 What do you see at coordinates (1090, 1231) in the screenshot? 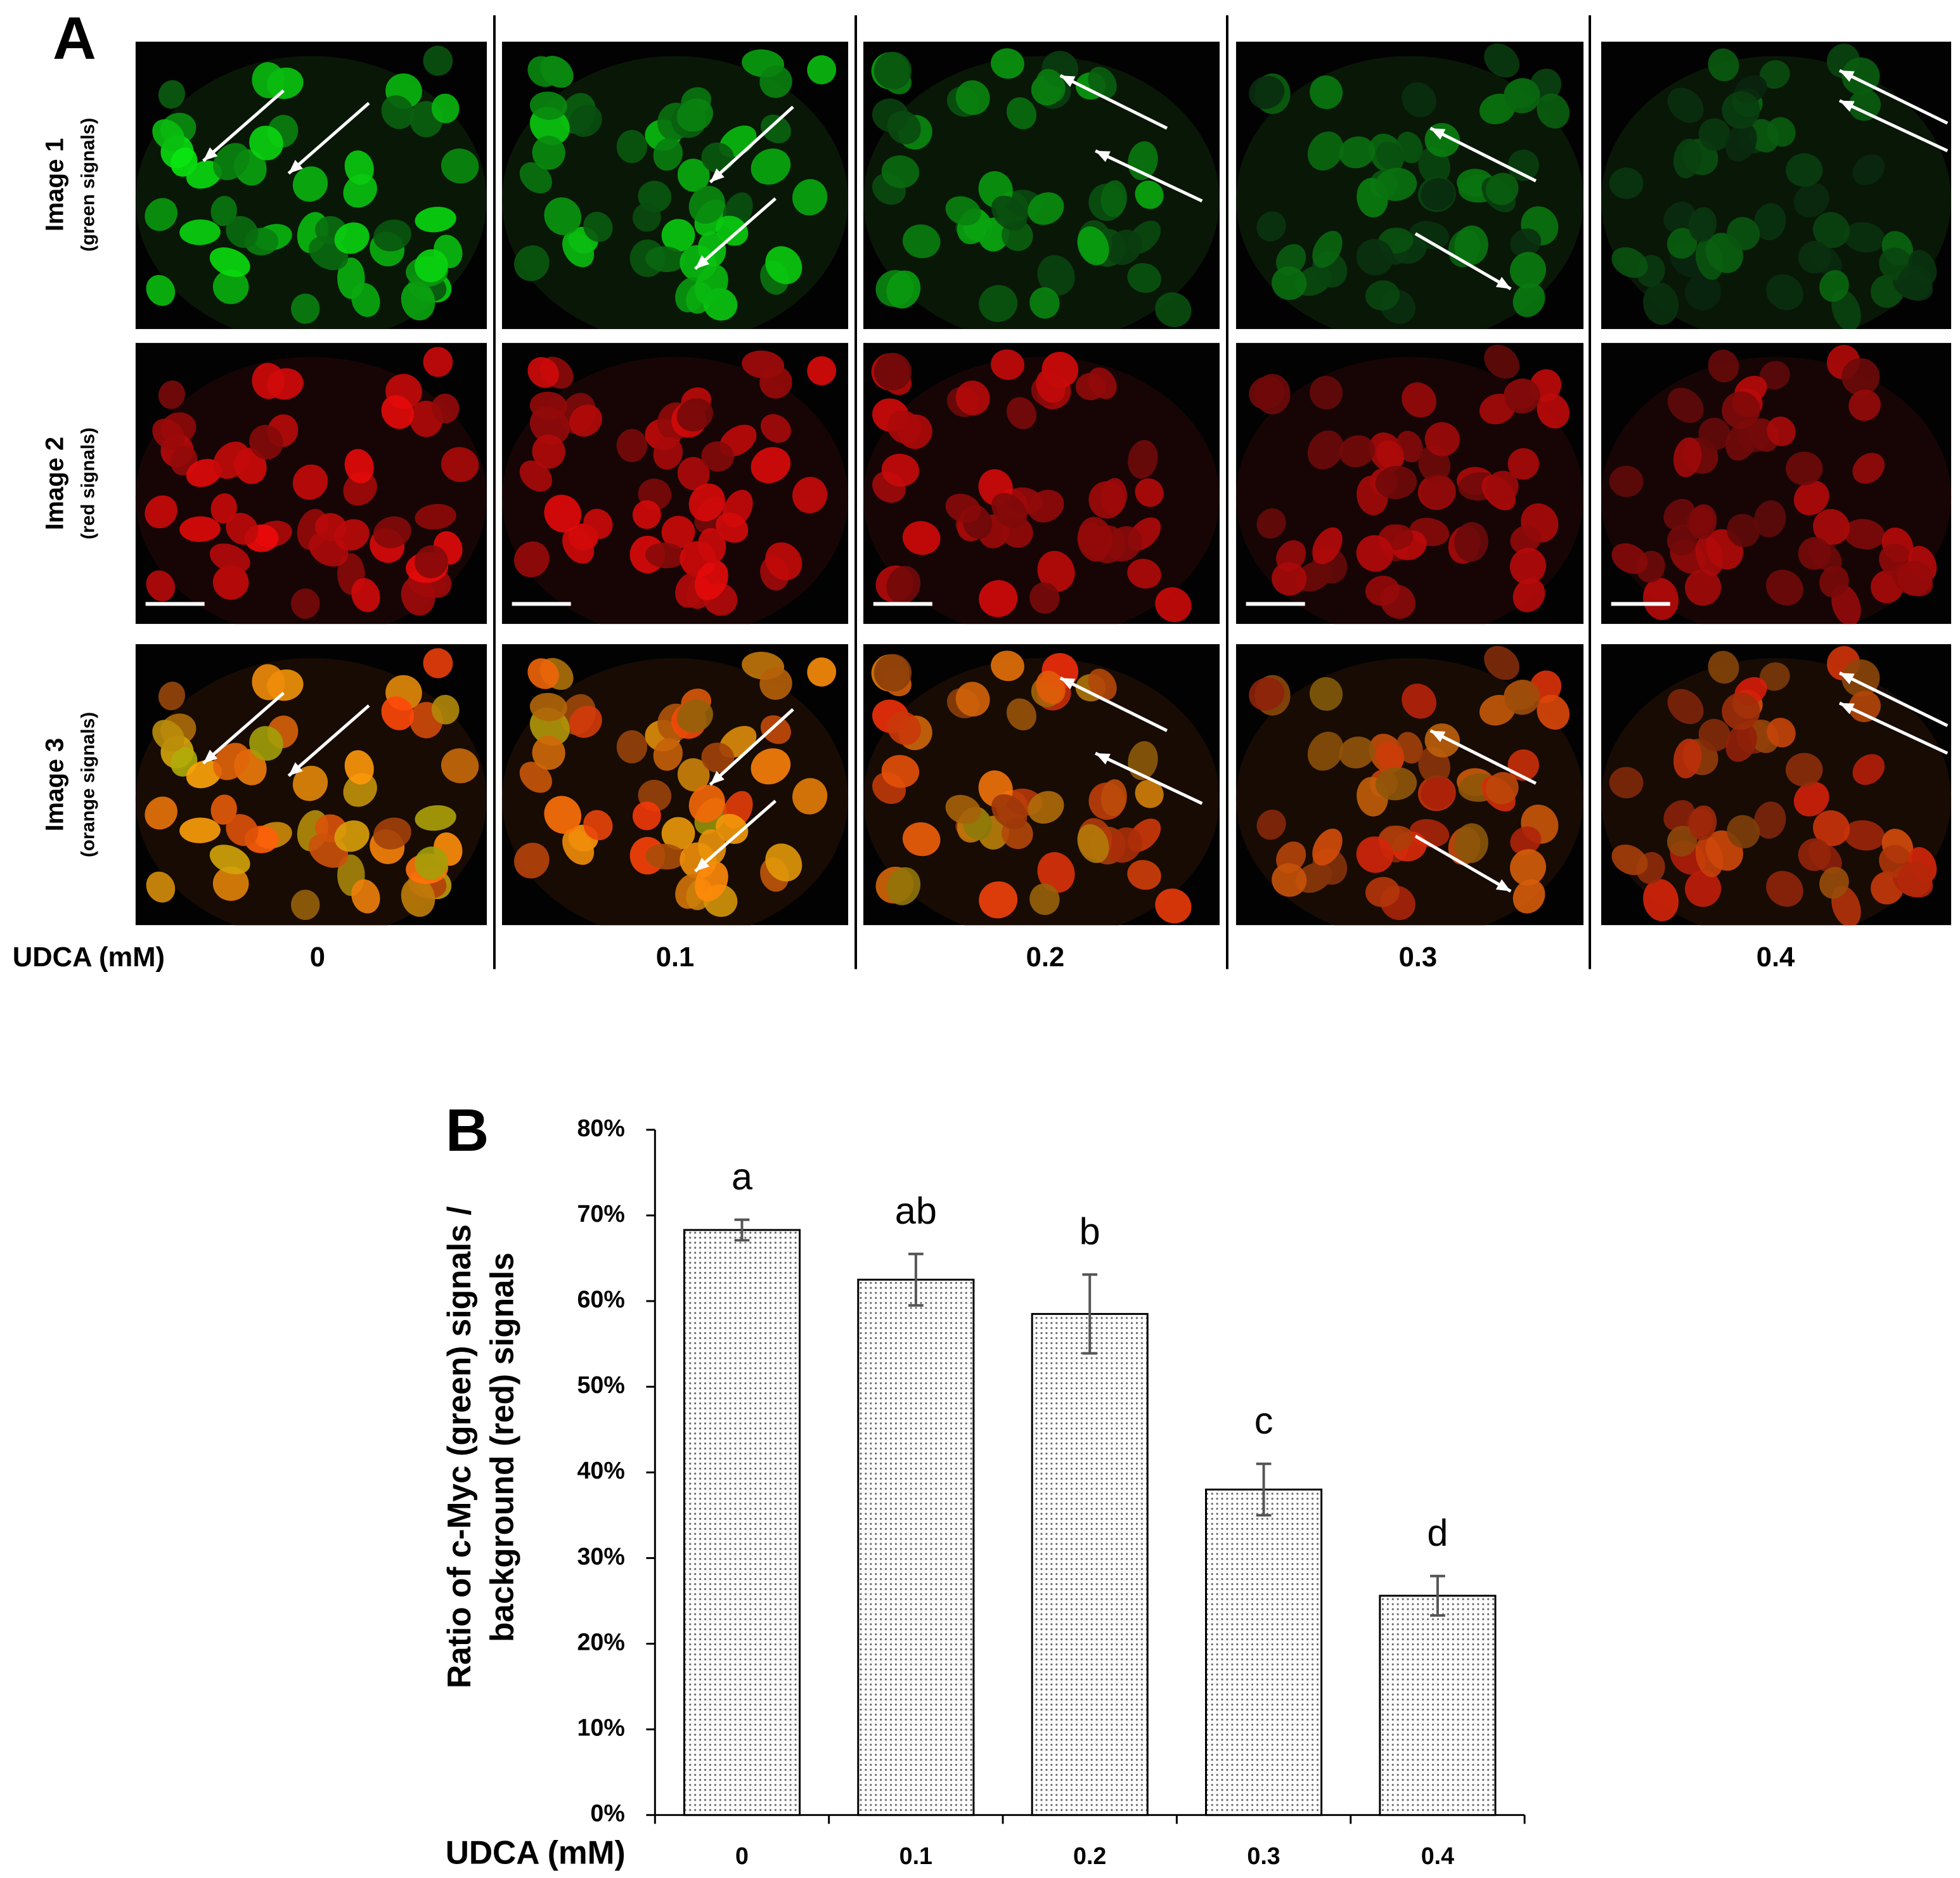
I see `significance-label: b` at bounding box center [1090, 1231].